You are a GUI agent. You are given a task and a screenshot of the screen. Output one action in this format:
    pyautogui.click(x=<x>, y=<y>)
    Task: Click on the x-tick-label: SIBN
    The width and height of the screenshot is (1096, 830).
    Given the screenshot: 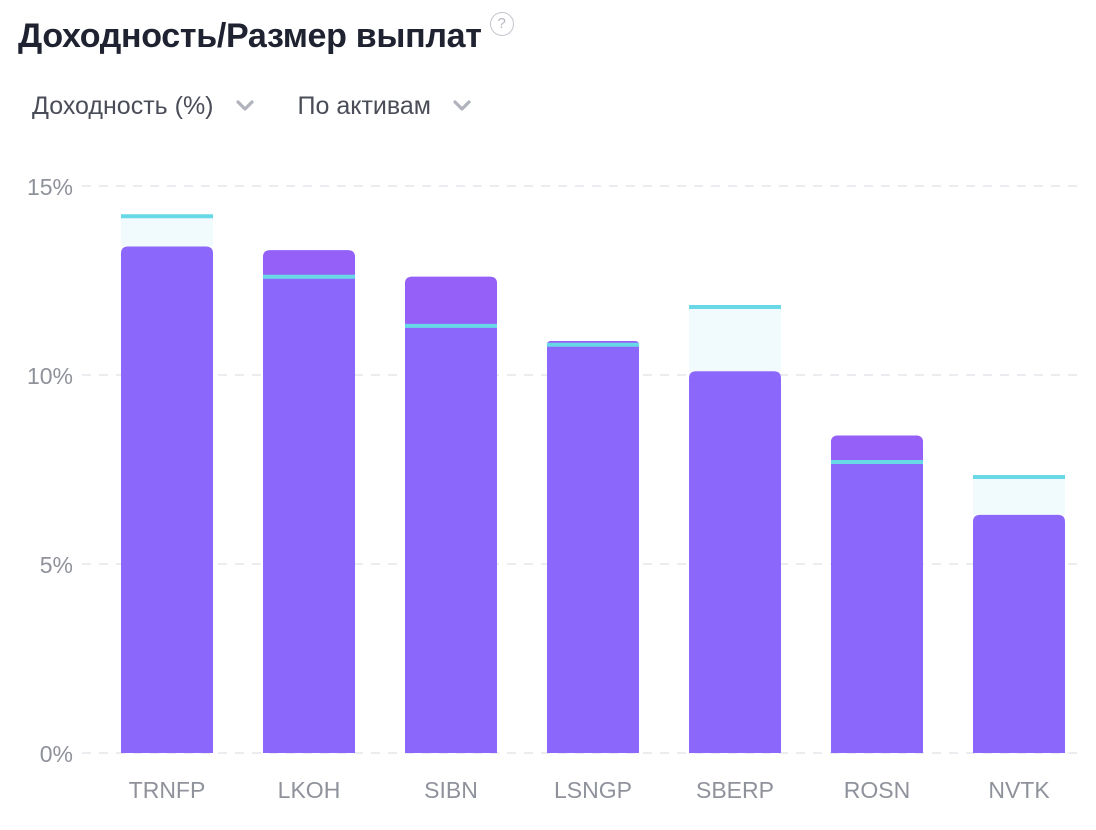 What is the action you would take?
    pyautogui.click(x=451, y=790)
    